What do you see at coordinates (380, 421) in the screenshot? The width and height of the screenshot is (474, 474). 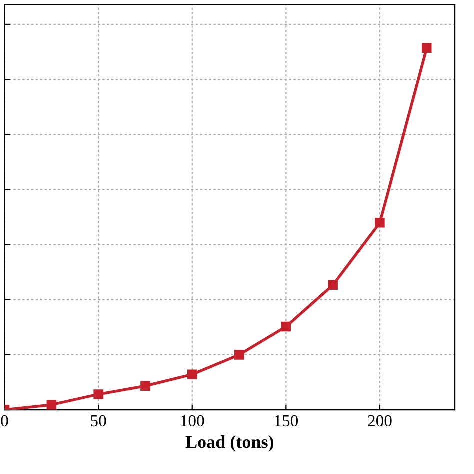 I see `x-tick-label: 200` at bounding box center [380, 421].